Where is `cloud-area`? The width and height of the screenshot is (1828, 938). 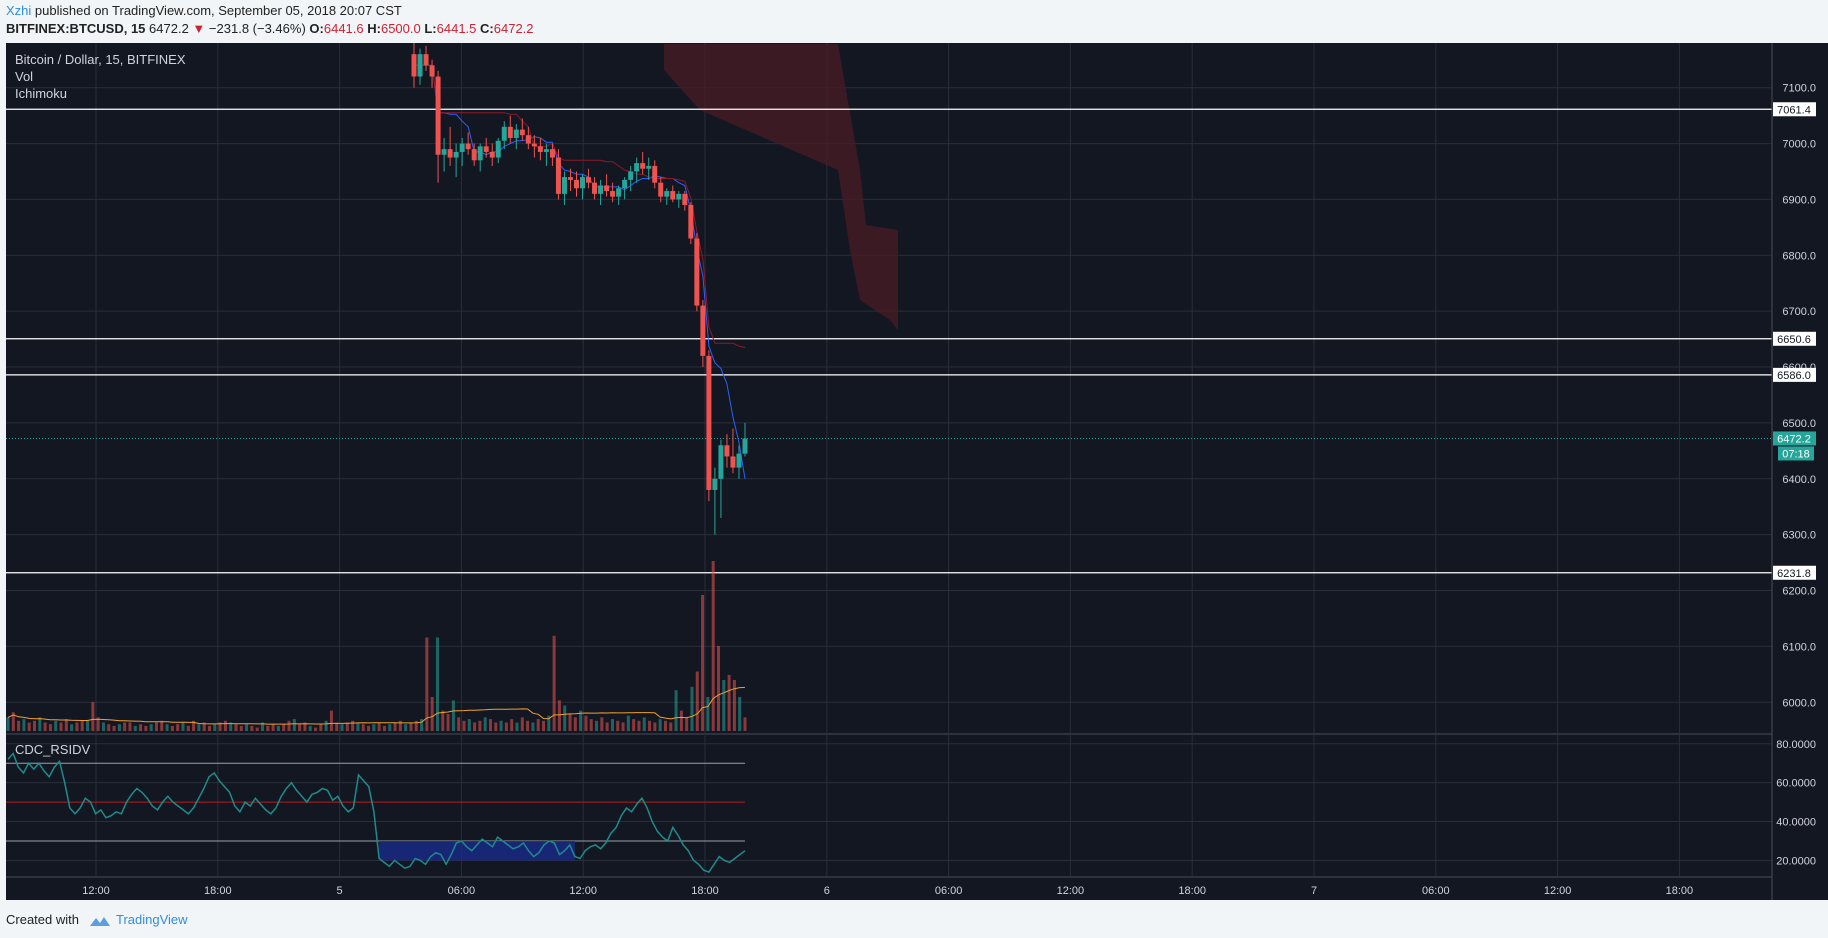
cloud-area is located at coordinates (781, 187).